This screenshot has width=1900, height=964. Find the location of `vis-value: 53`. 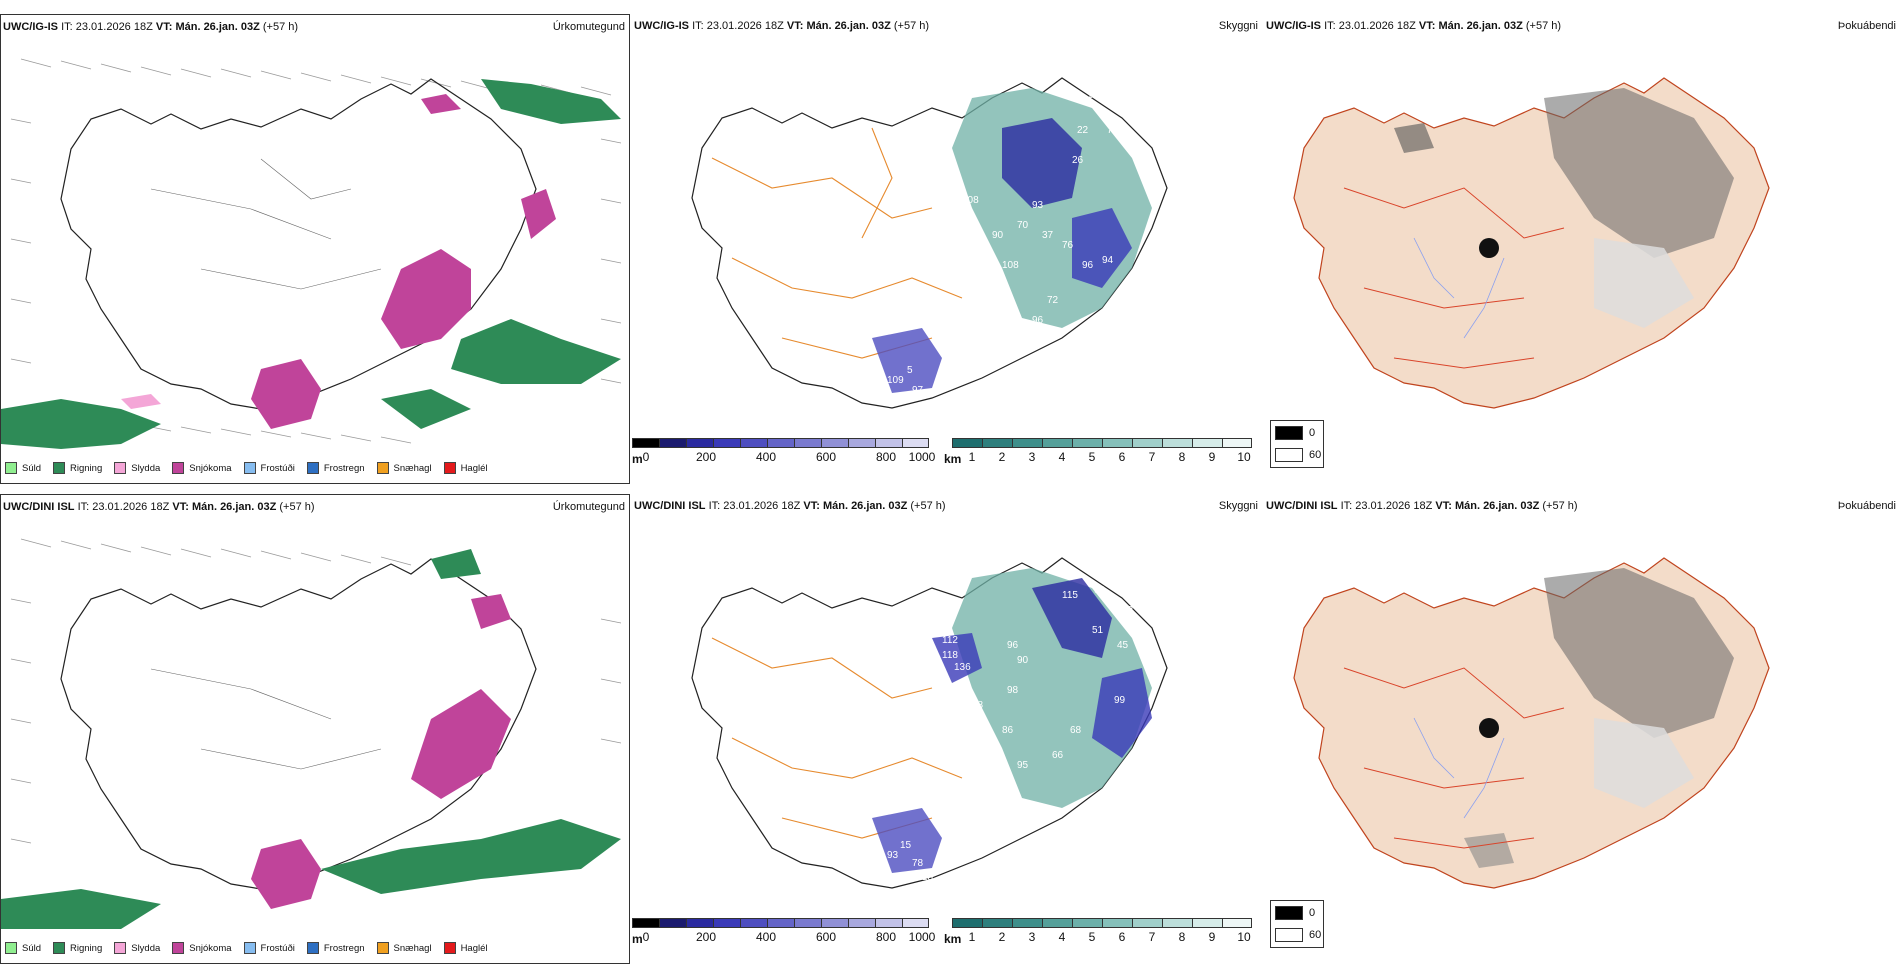

vis-value: 53 is located at coordinates (1038, 340).